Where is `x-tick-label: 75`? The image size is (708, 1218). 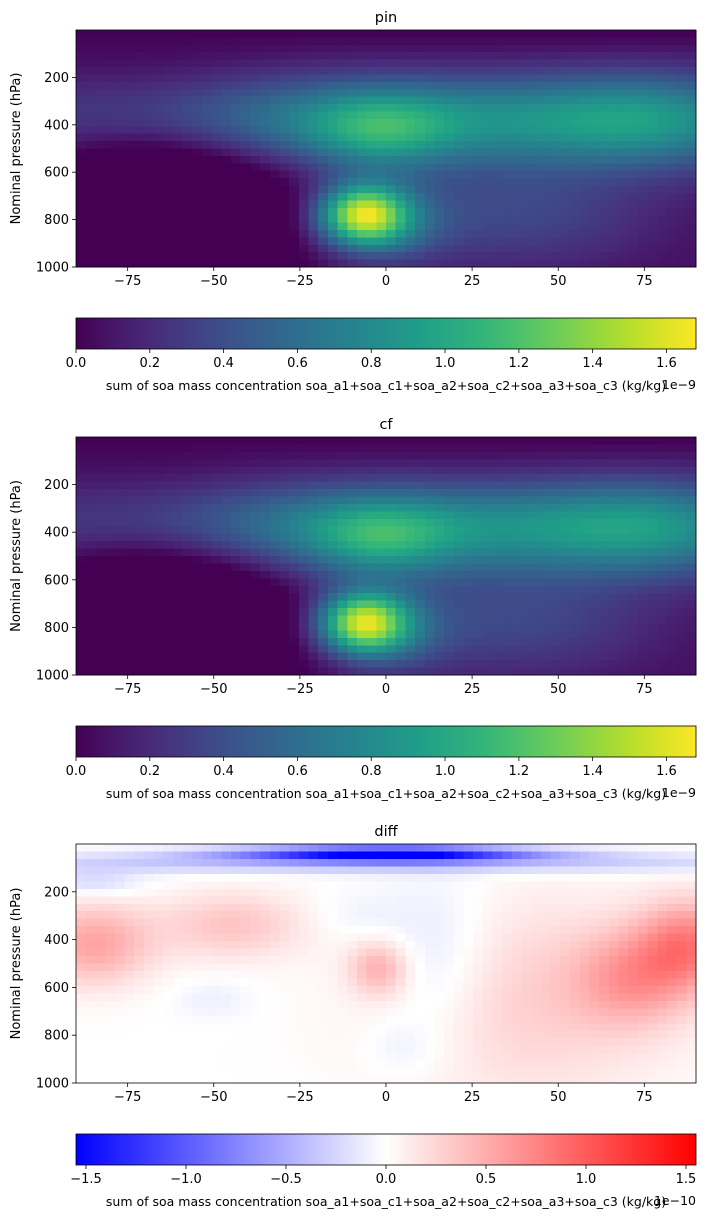
x-tick-label: 75 is located at coordinates (644, 281).